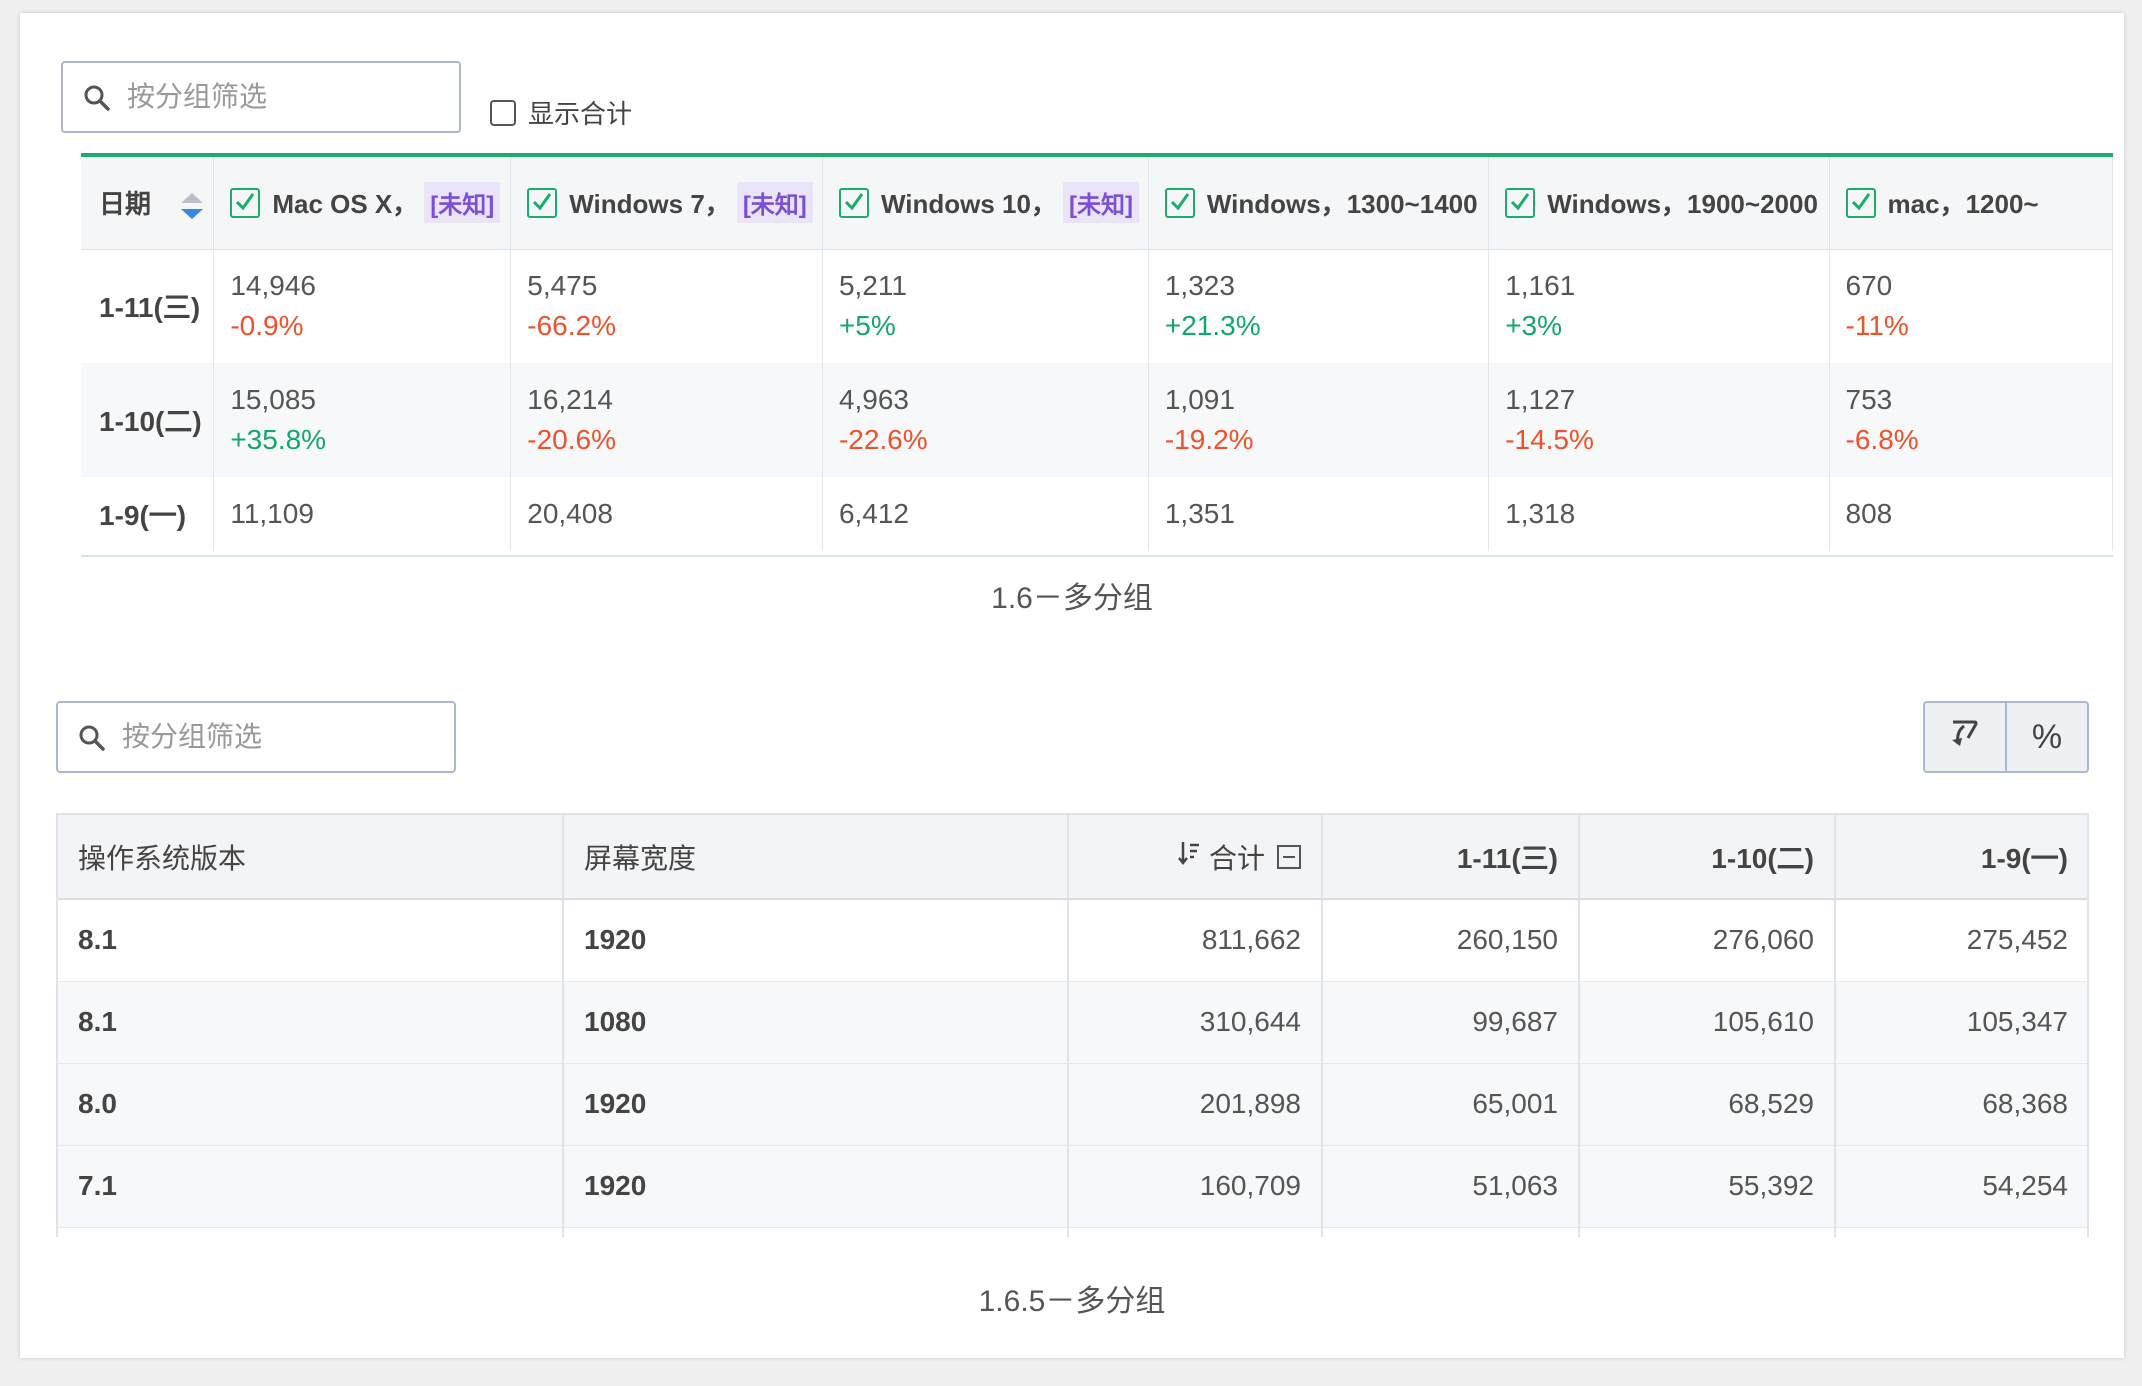 The image size is (2142, 1386). What do you see at coordinates (1971, 420) in the screenshot?
I see `data-cell: 753 -6.8%` at bounding box center [1971, 420].